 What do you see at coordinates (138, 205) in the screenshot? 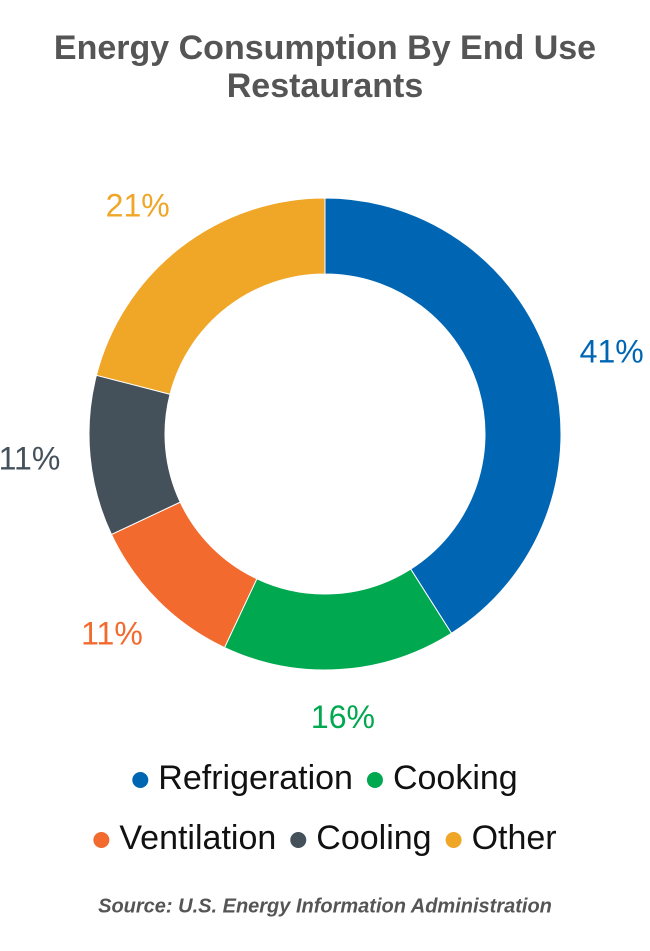
I see `value-label: 21%` at bounding box center [138, 205].